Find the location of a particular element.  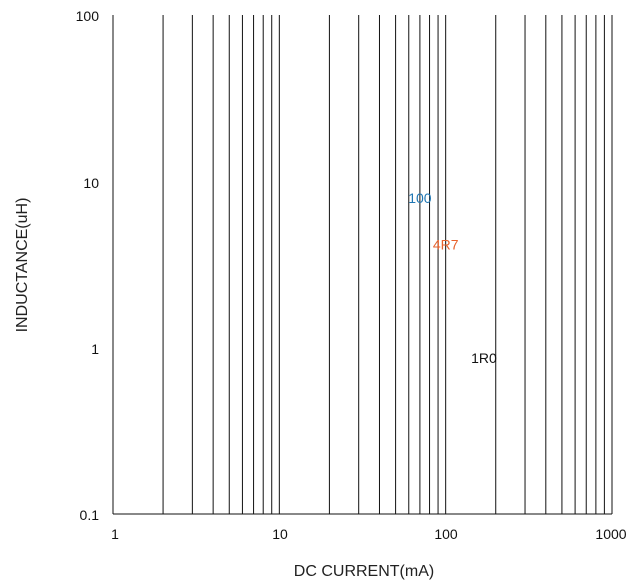

x-tick-label: 1000 is located at coordinates (610, 534).